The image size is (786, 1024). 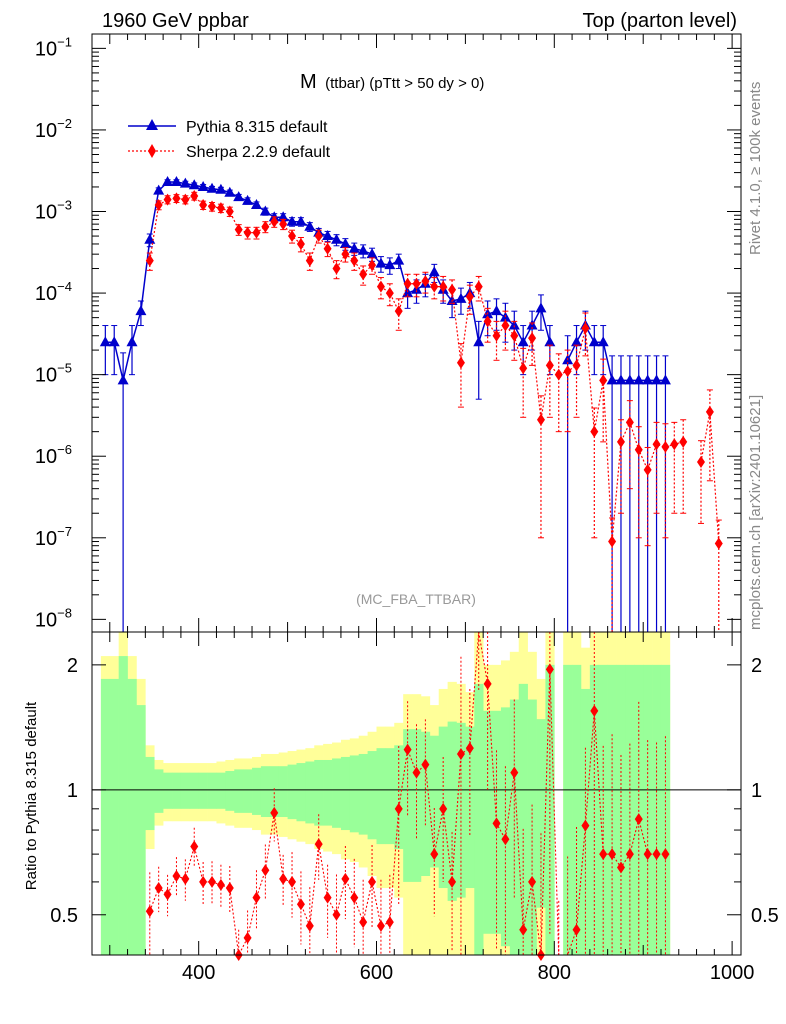 What do you see at coordinates (376, 973) in the screenshot?
I see `x-tick-label: 600` at bounding box center [376, 973].